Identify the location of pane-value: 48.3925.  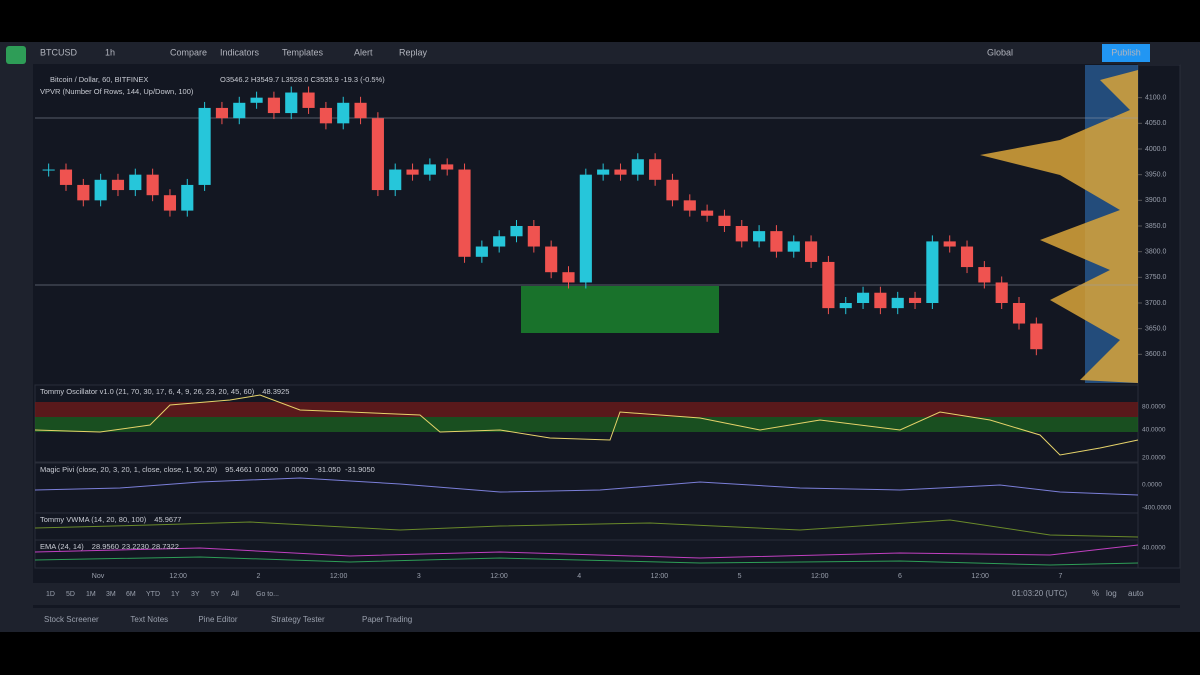
(275, 391).